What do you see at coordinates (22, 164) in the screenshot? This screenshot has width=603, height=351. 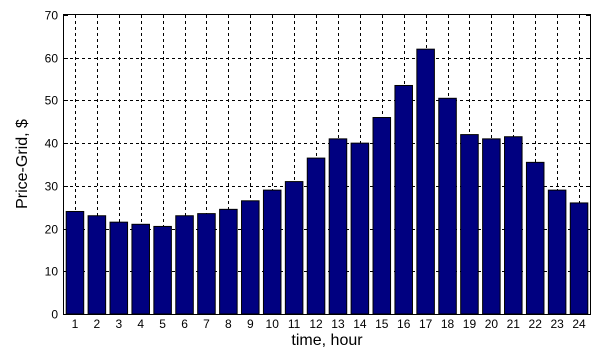 I see `y-axis-title: Price-Grid, $` at bounding box center [22, 164].